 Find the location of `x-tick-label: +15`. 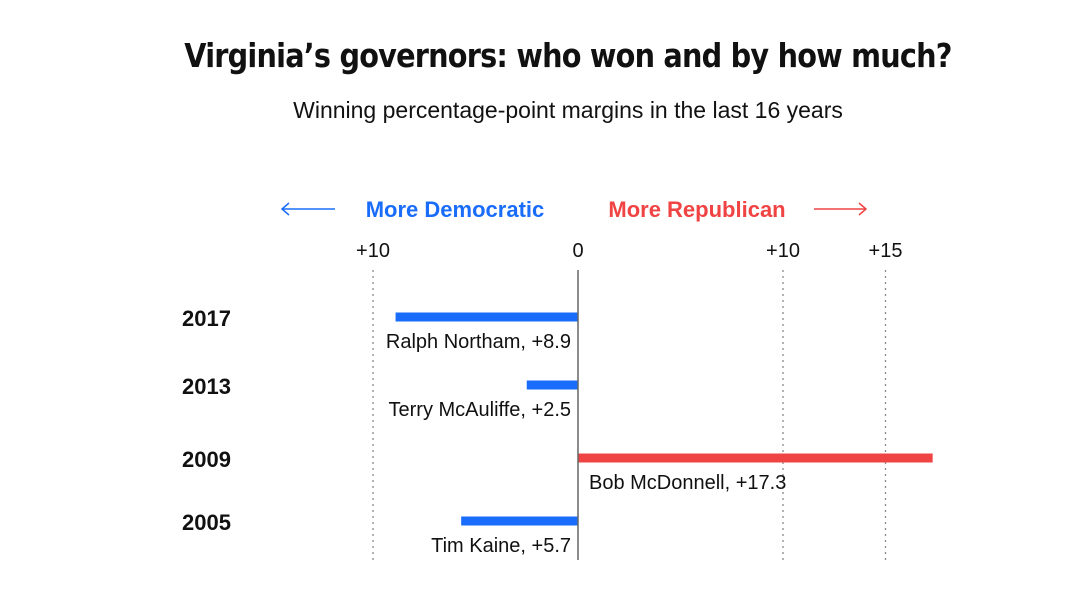

x-tick-label: +15 is located at coordinates (886, 251).